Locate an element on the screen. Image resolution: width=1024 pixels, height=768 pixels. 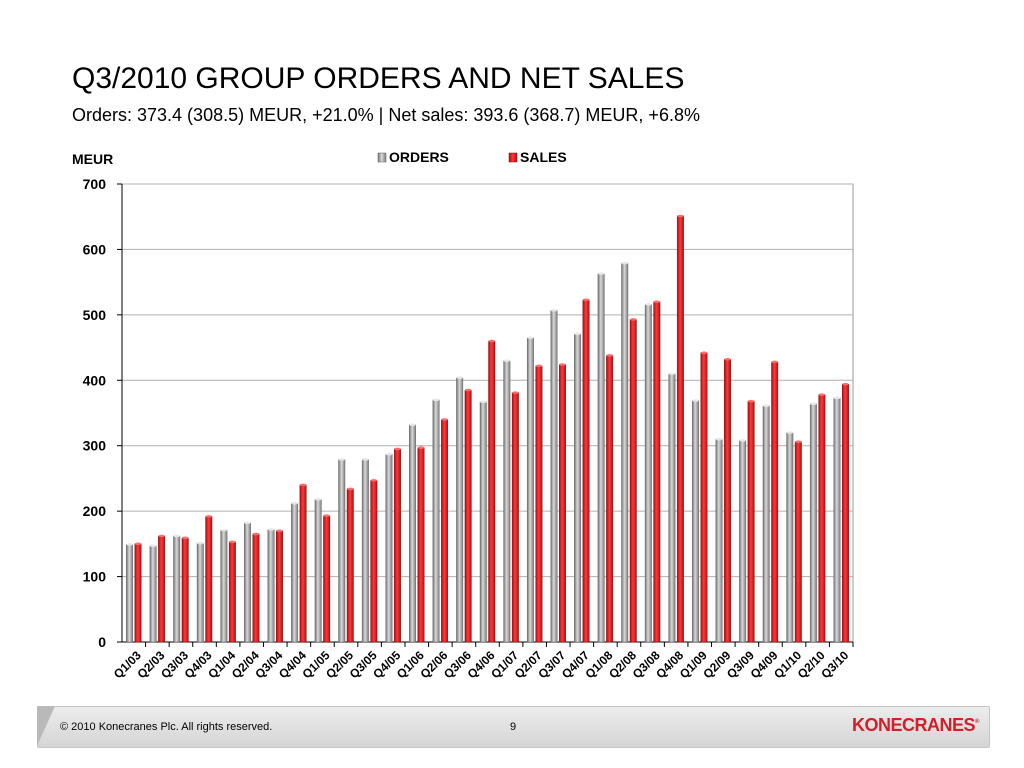
legend-swatch-orders is located at coordinates (382, 157).